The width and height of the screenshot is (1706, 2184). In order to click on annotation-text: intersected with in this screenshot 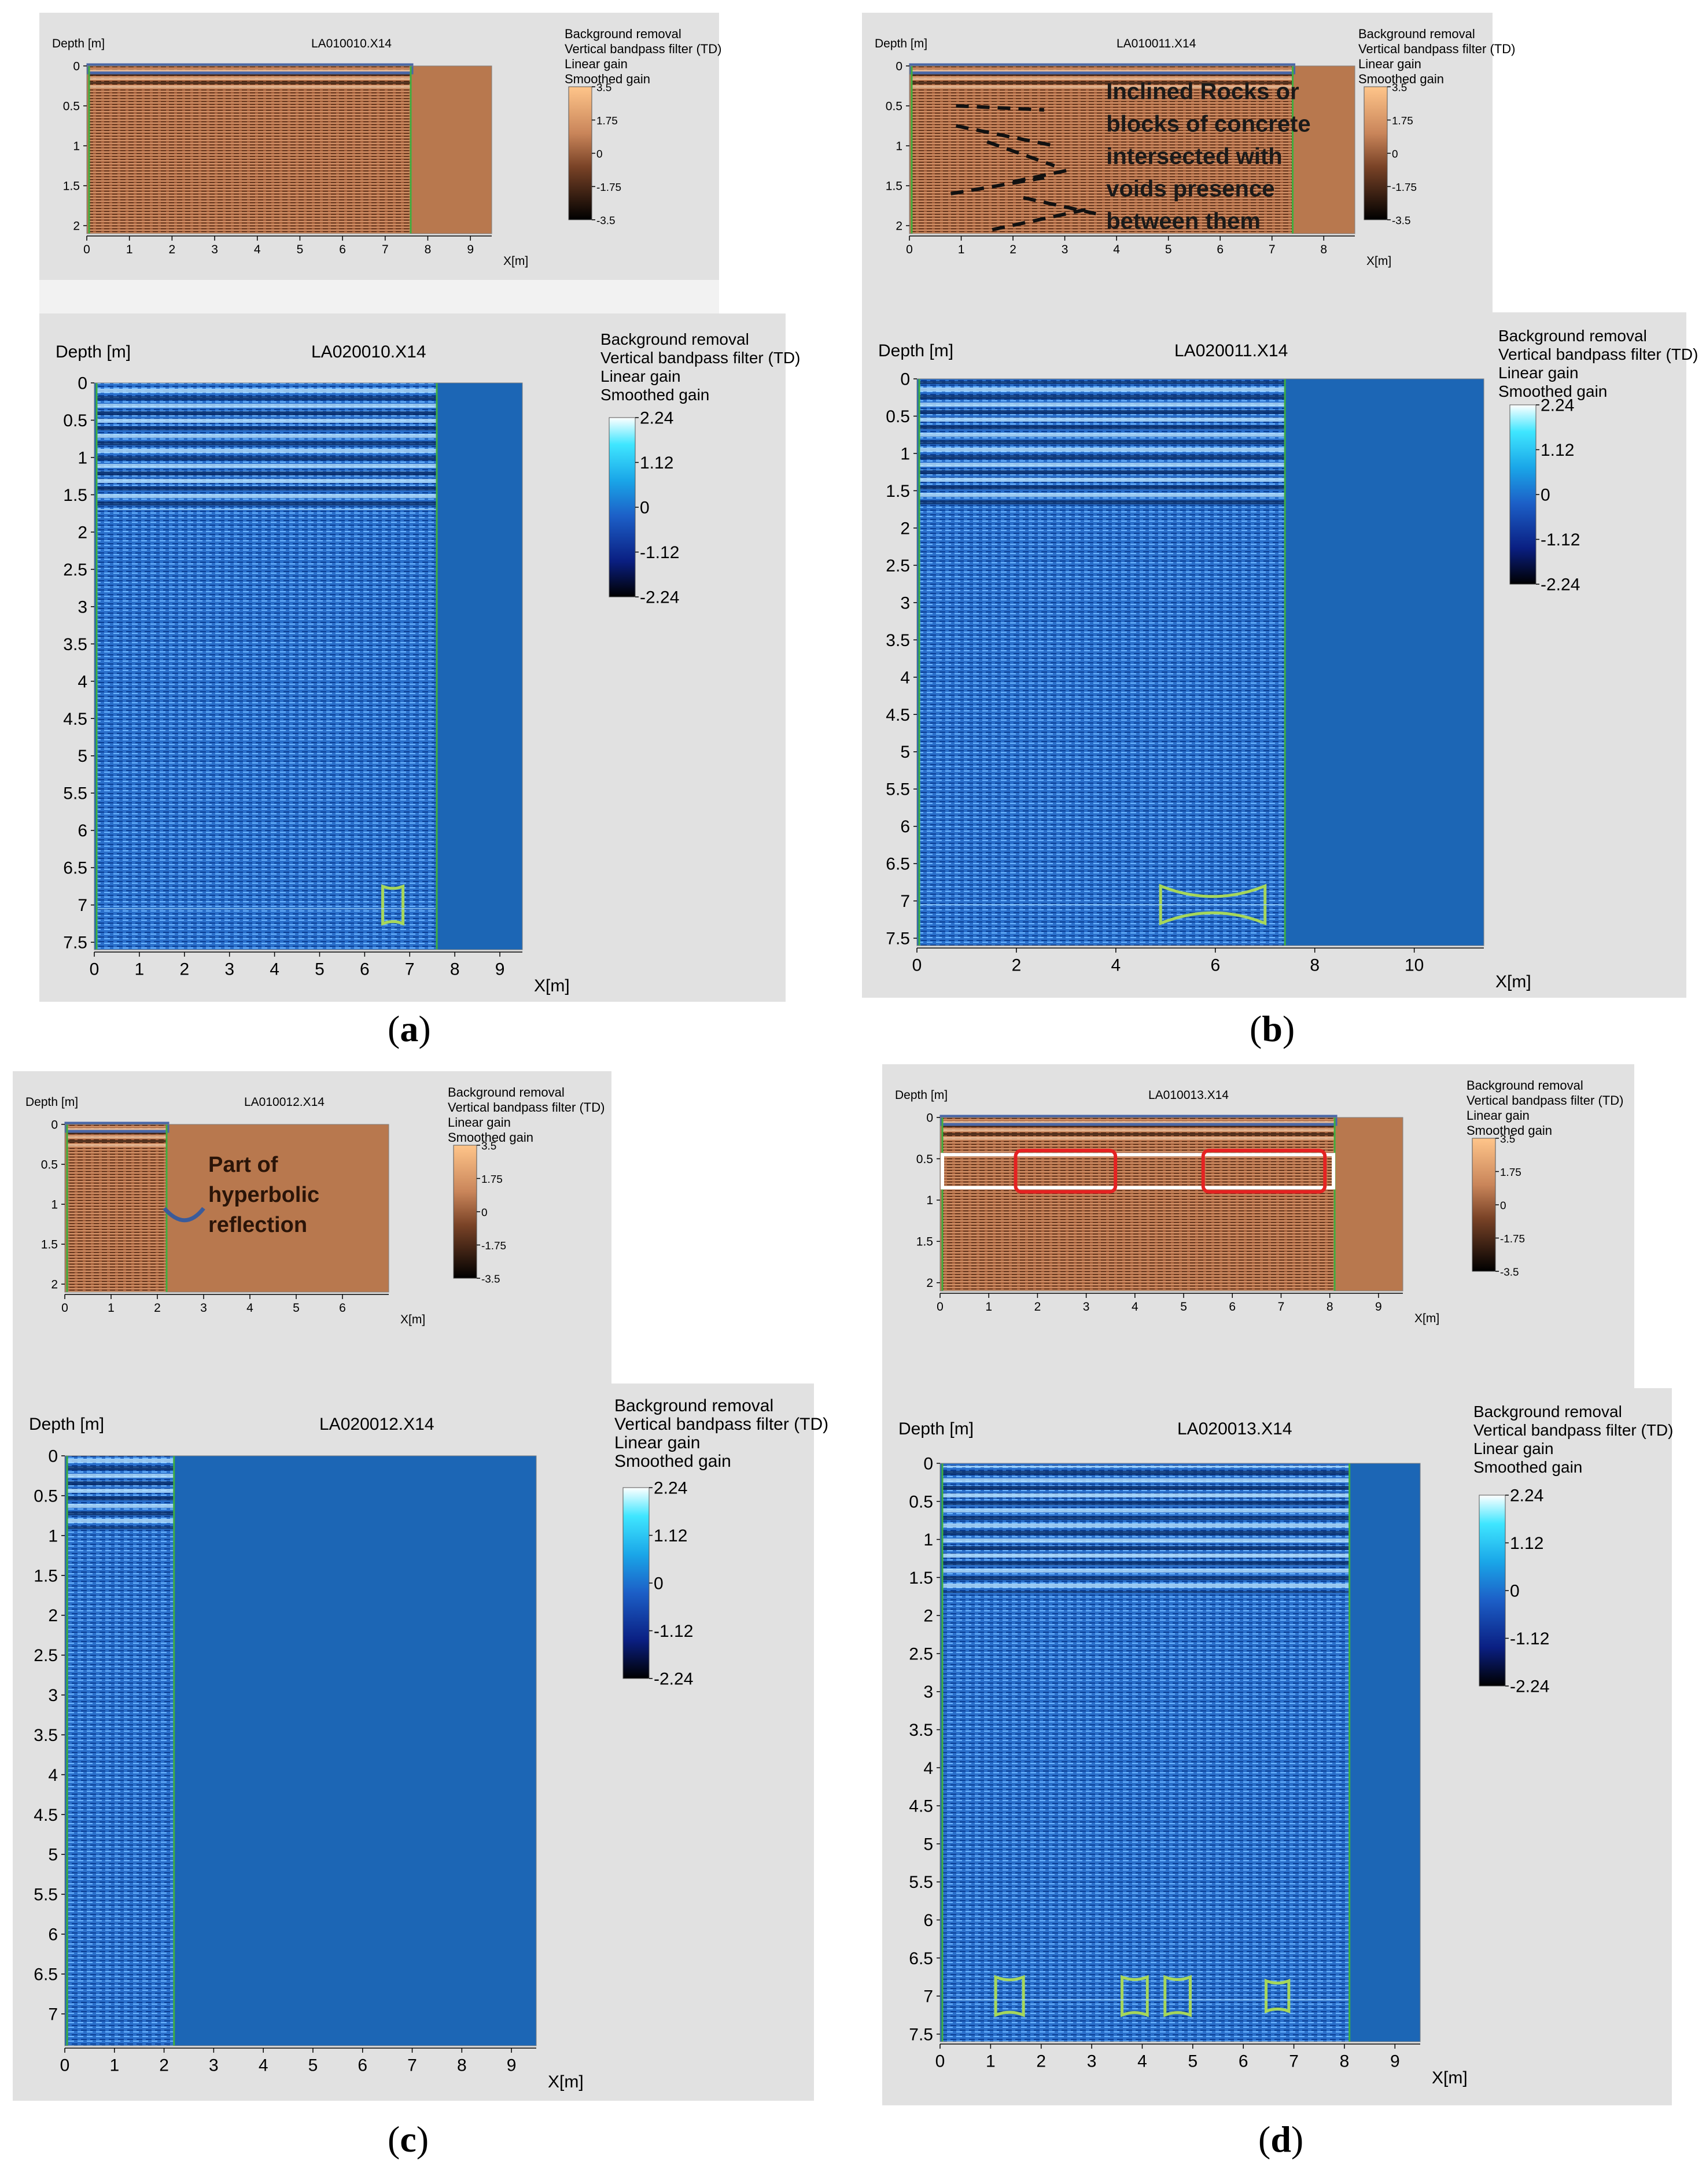, I will do `click(1195, 156)`.